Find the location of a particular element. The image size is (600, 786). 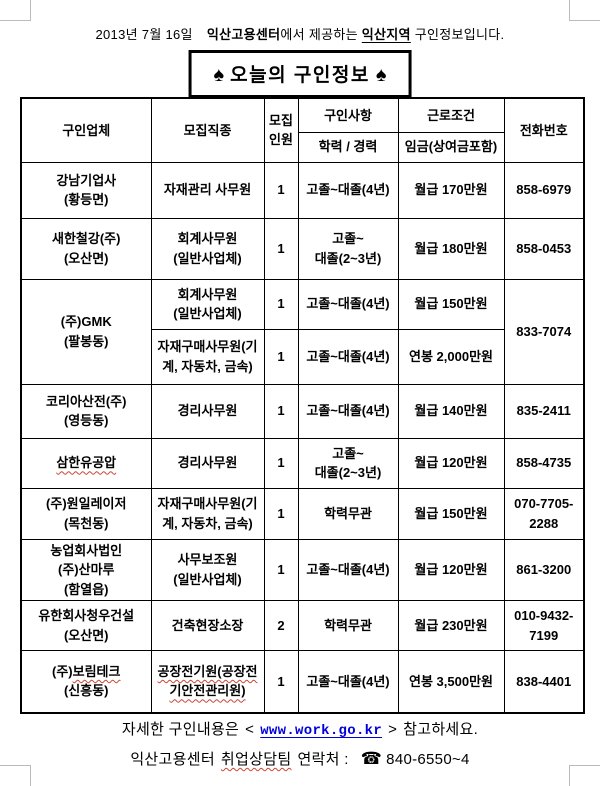

cell-phone: 838-4401 is located at coordinates (544, 681).